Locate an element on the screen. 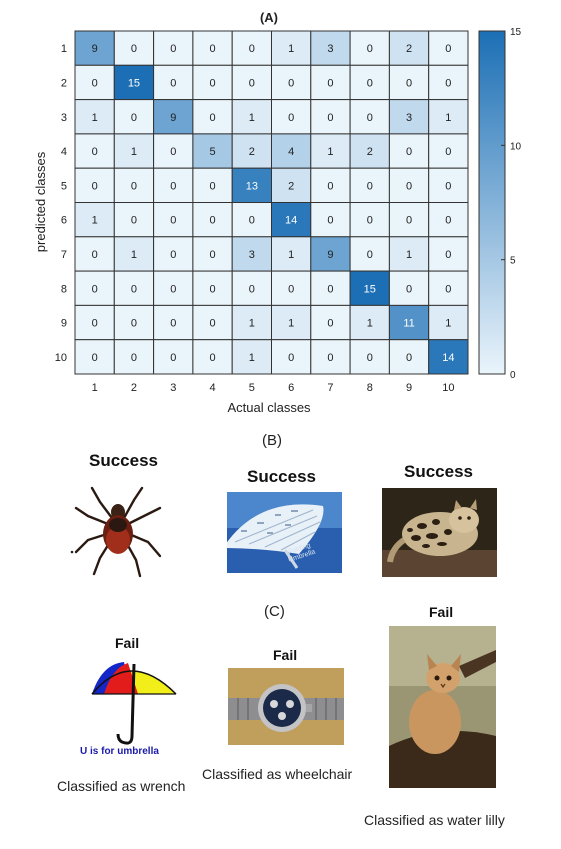  x-tick-label: 7 is located at coordinates (330, 388).